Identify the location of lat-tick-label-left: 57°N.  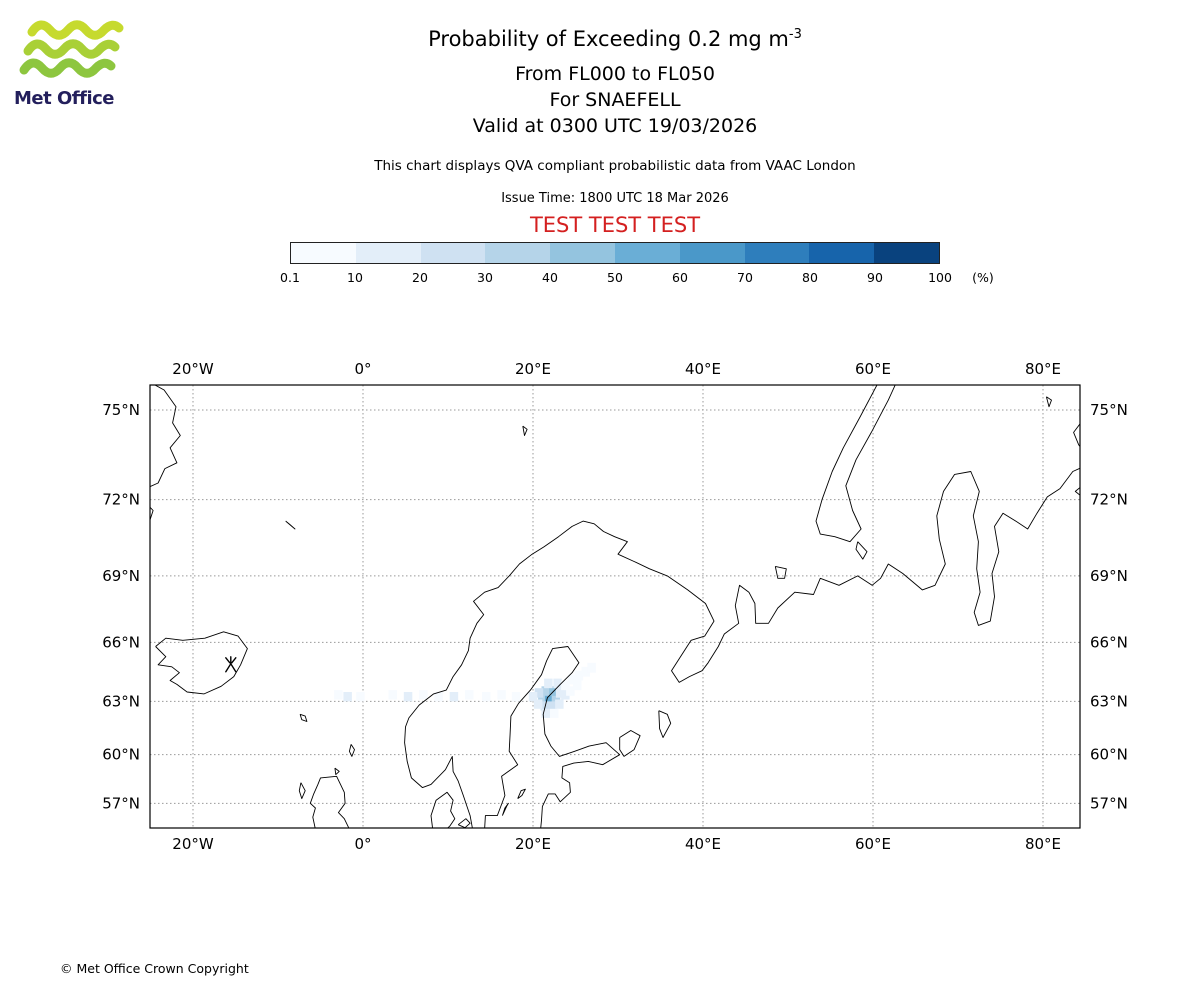
(121, 803).